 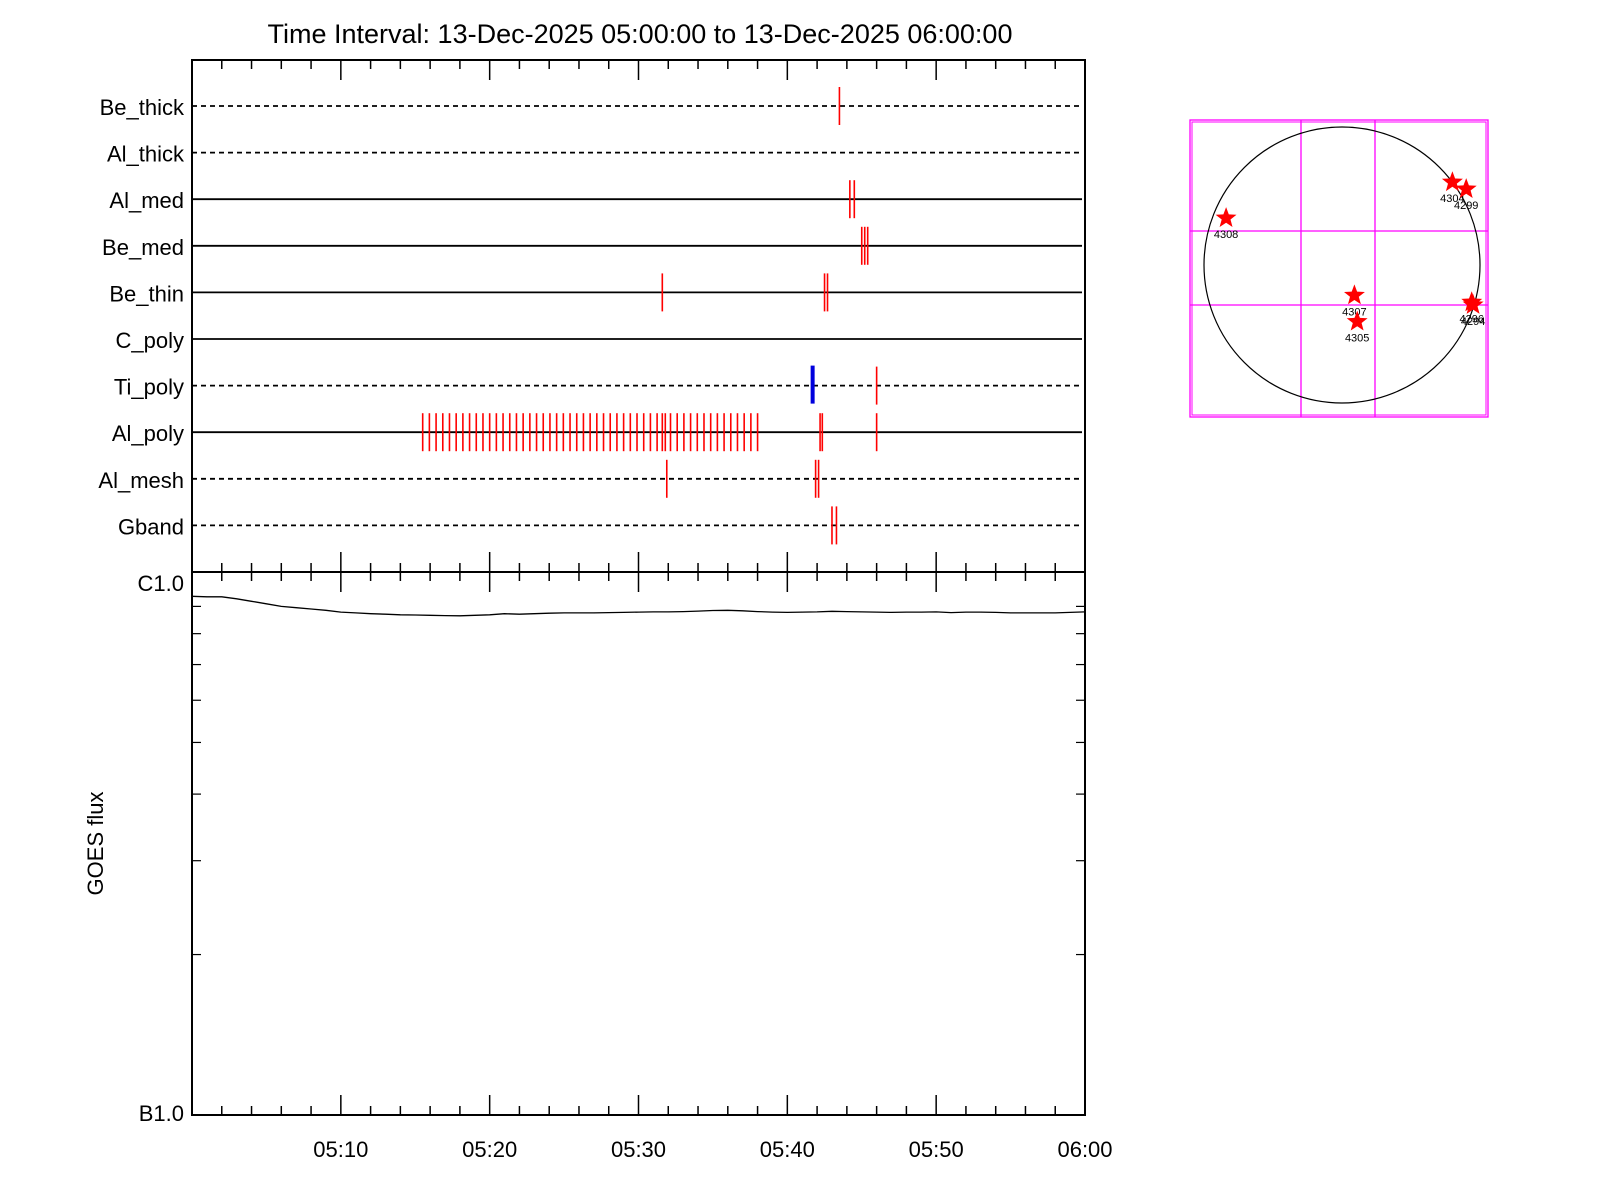 What do you see at coordinates (1084, 1149) in the screenshot?
I see `x-tick-label: 06:00` at bounding box center [1084, 1149].